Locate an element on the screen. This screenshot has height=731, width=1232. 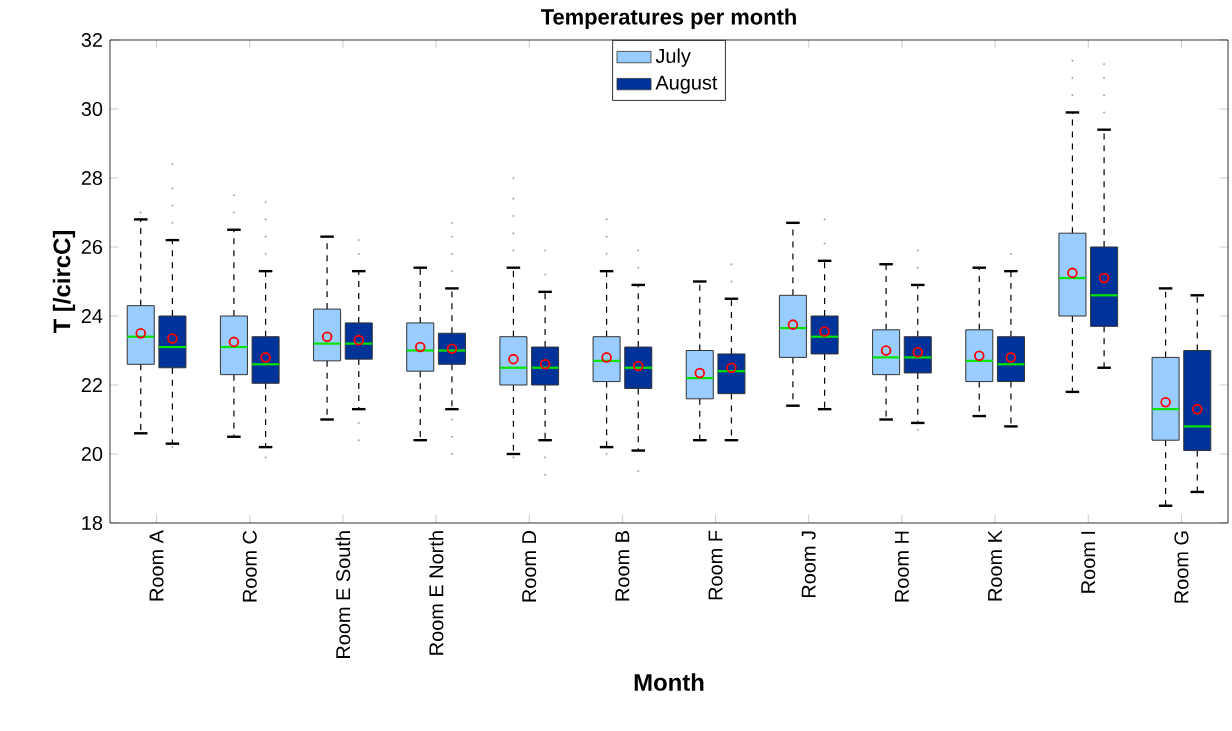
x-tick-label: Room H is located at coordinates (901, 566).